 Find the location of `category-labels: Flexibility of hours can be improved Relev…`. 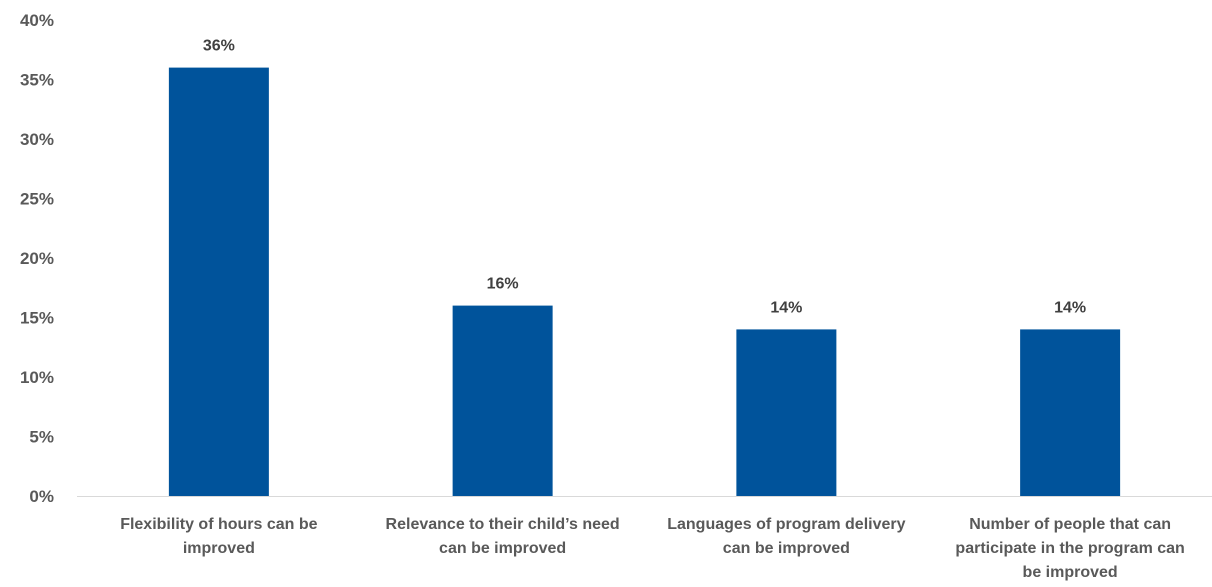

category-labels: Flexibility of hours can be improved Relev… is located at coordinates (652, 548).